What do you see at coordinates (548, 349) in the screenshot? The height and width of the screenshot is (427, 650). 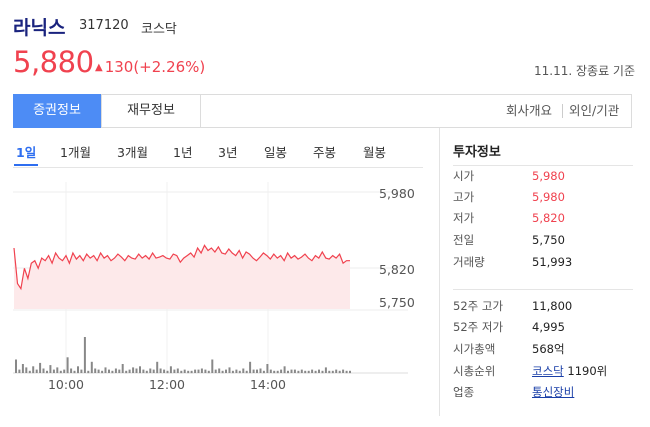 I see `info-value: 568억` at bounding box center [548, 349].